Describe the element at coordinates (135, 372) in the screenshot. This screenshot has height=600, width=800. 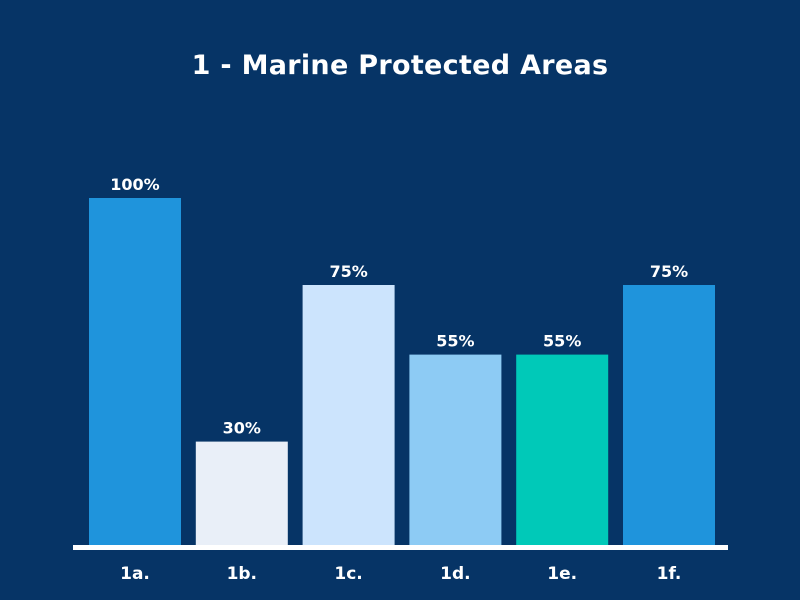
I see `bar-1a` at that location.